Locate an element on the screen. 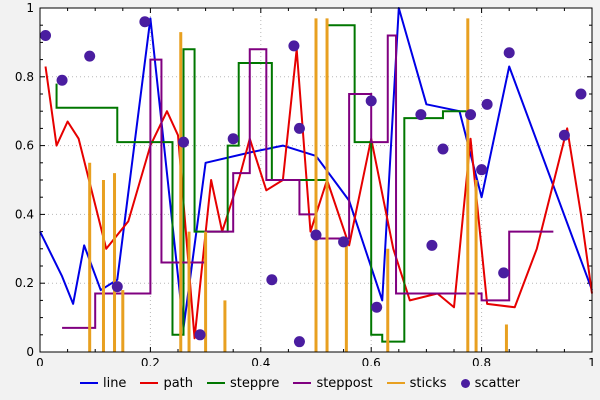 The height and width of the screenshot is (400, 600). y-tick-label: 1 is located at coordinates (30, 8).